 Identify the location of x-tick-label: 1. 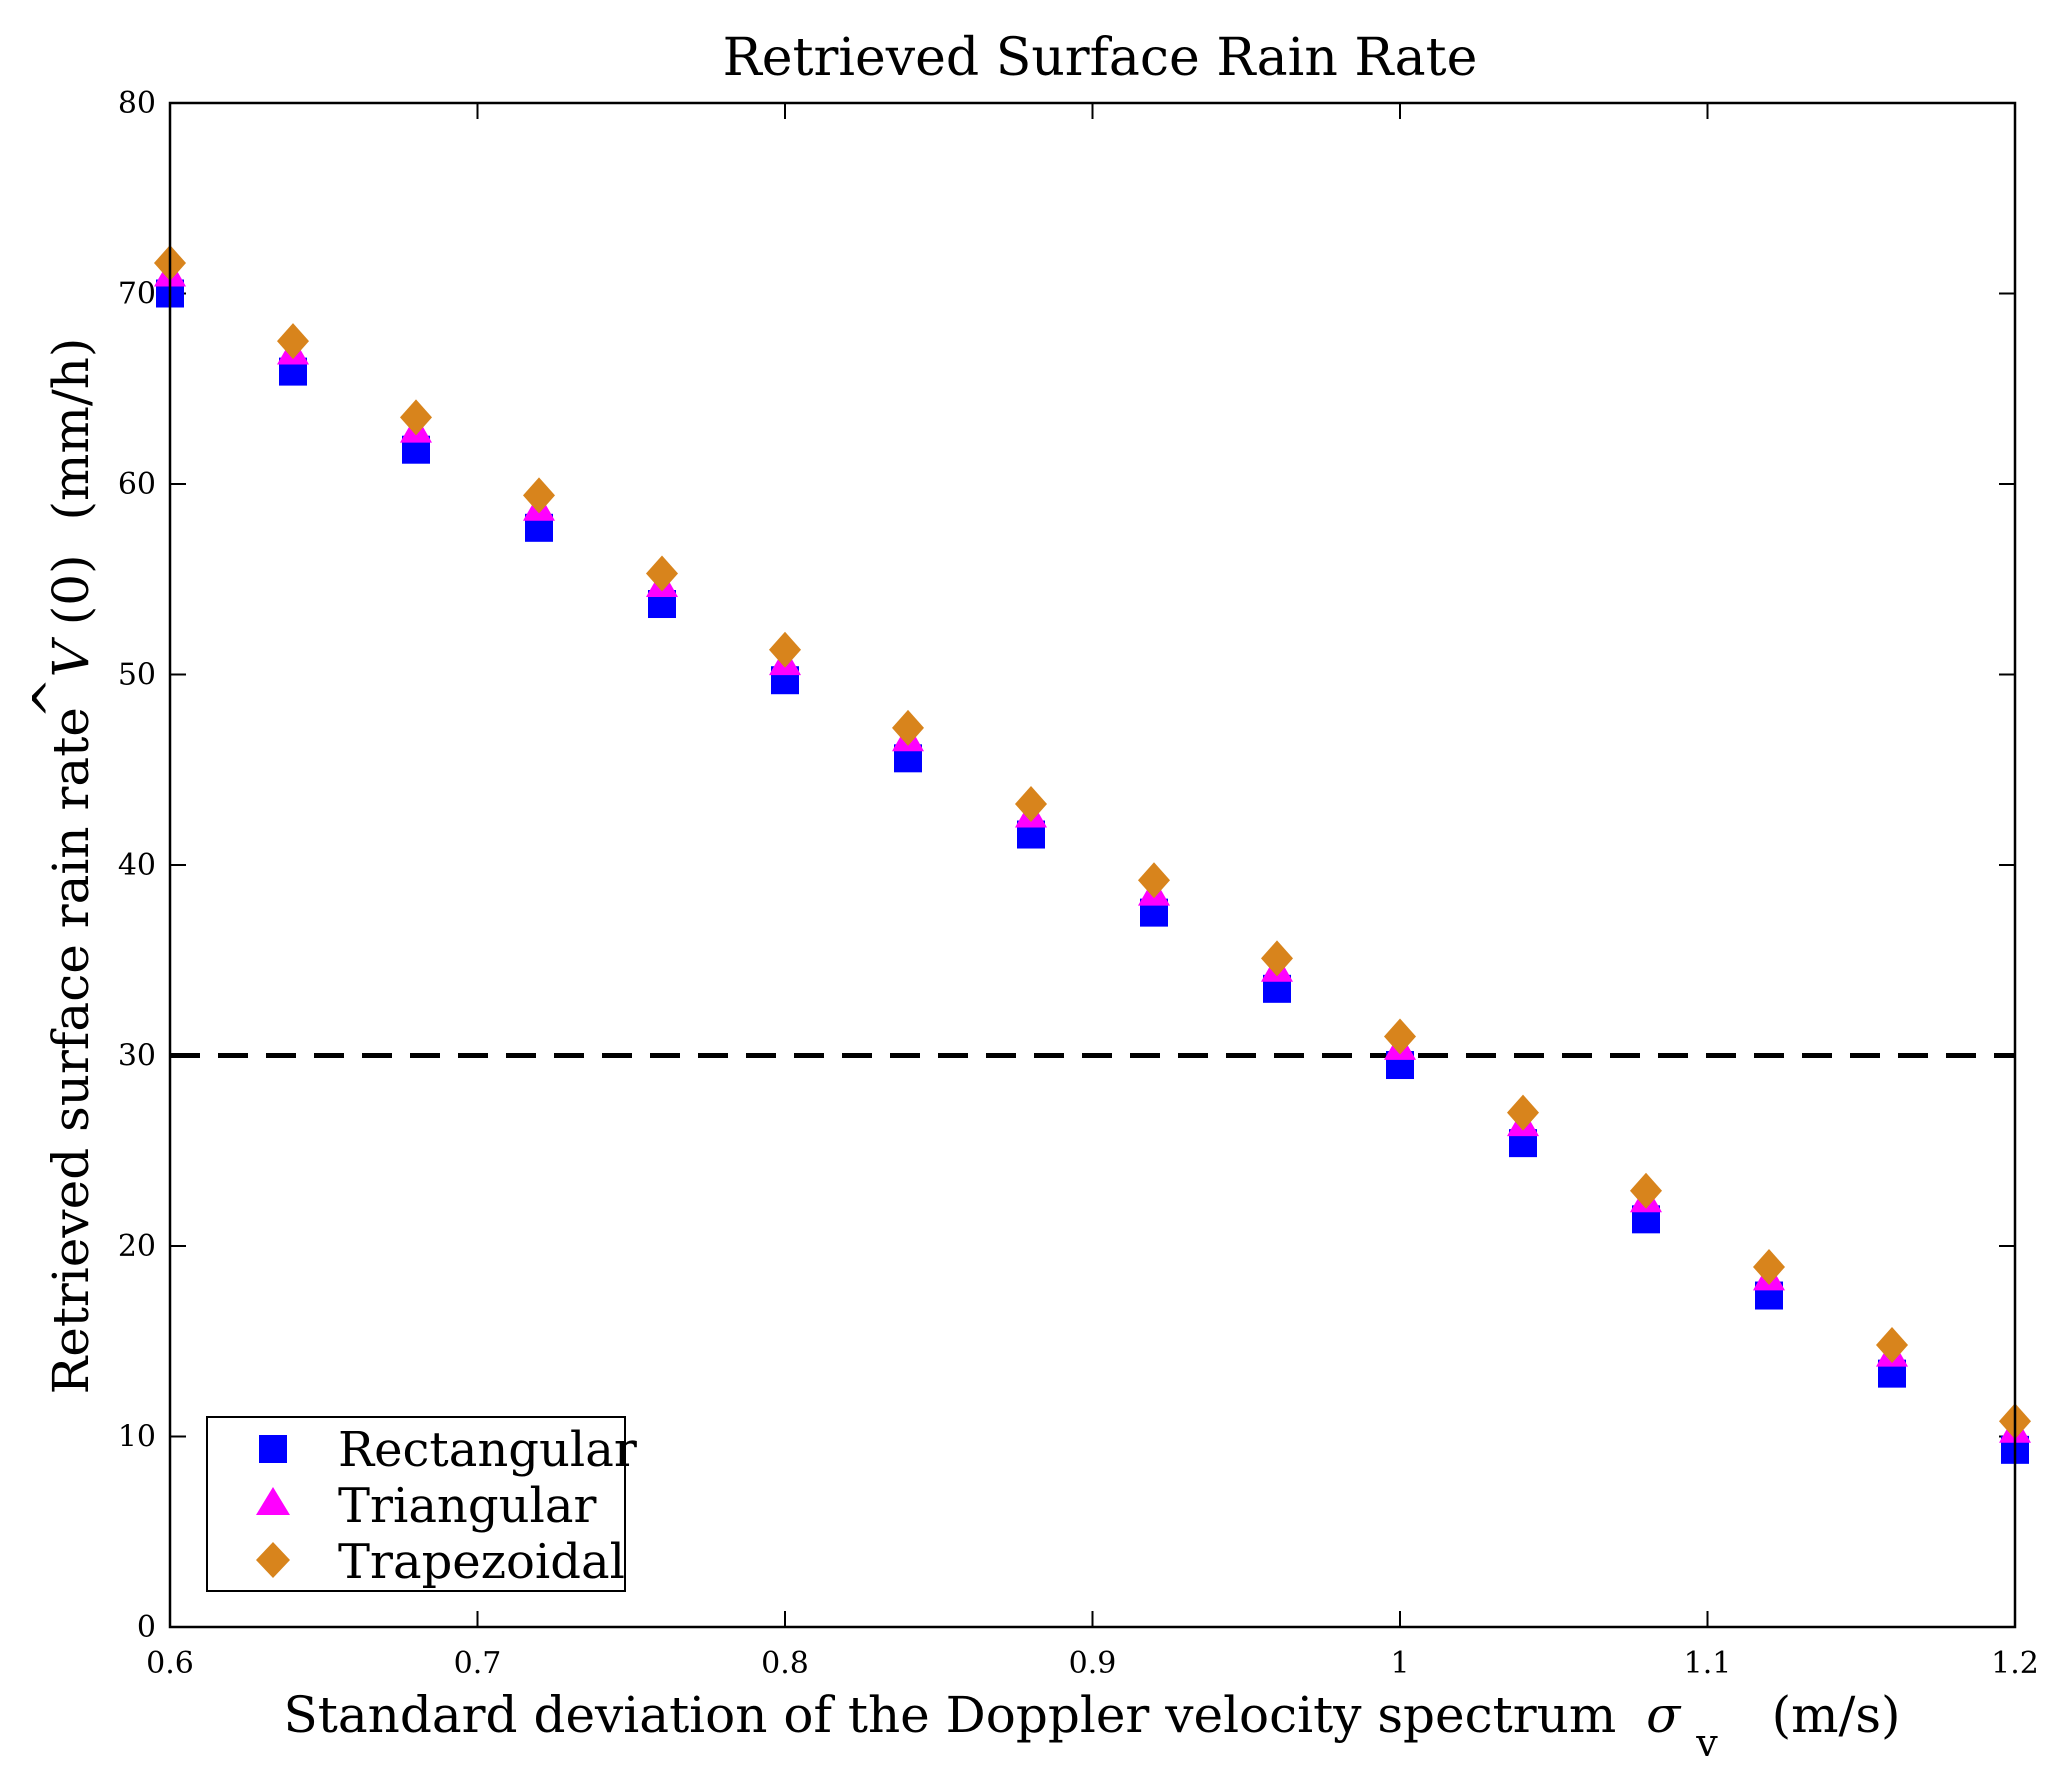
(1399, 1663).